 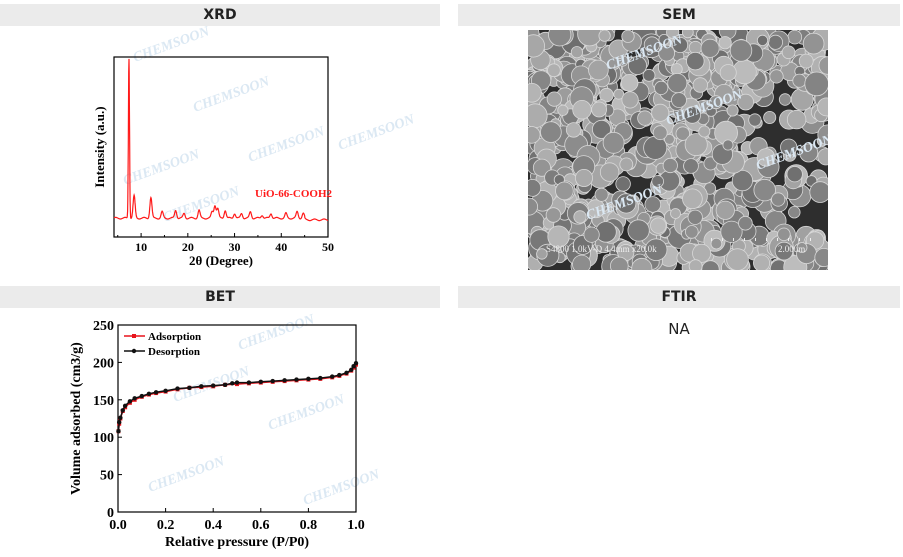 What do you see at coordinates (237, 418) in the screenshot?
I see `plot-frame` at bounding box center [237, 418].